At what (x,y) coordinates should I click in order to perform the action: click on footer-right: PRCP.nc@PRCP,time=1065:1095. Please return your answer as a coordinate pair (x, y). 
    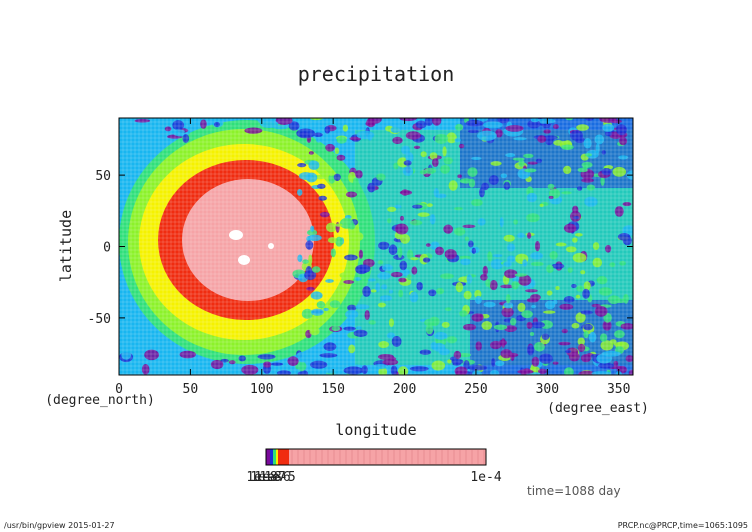
    Looking at the image, I should click on (683, 525).